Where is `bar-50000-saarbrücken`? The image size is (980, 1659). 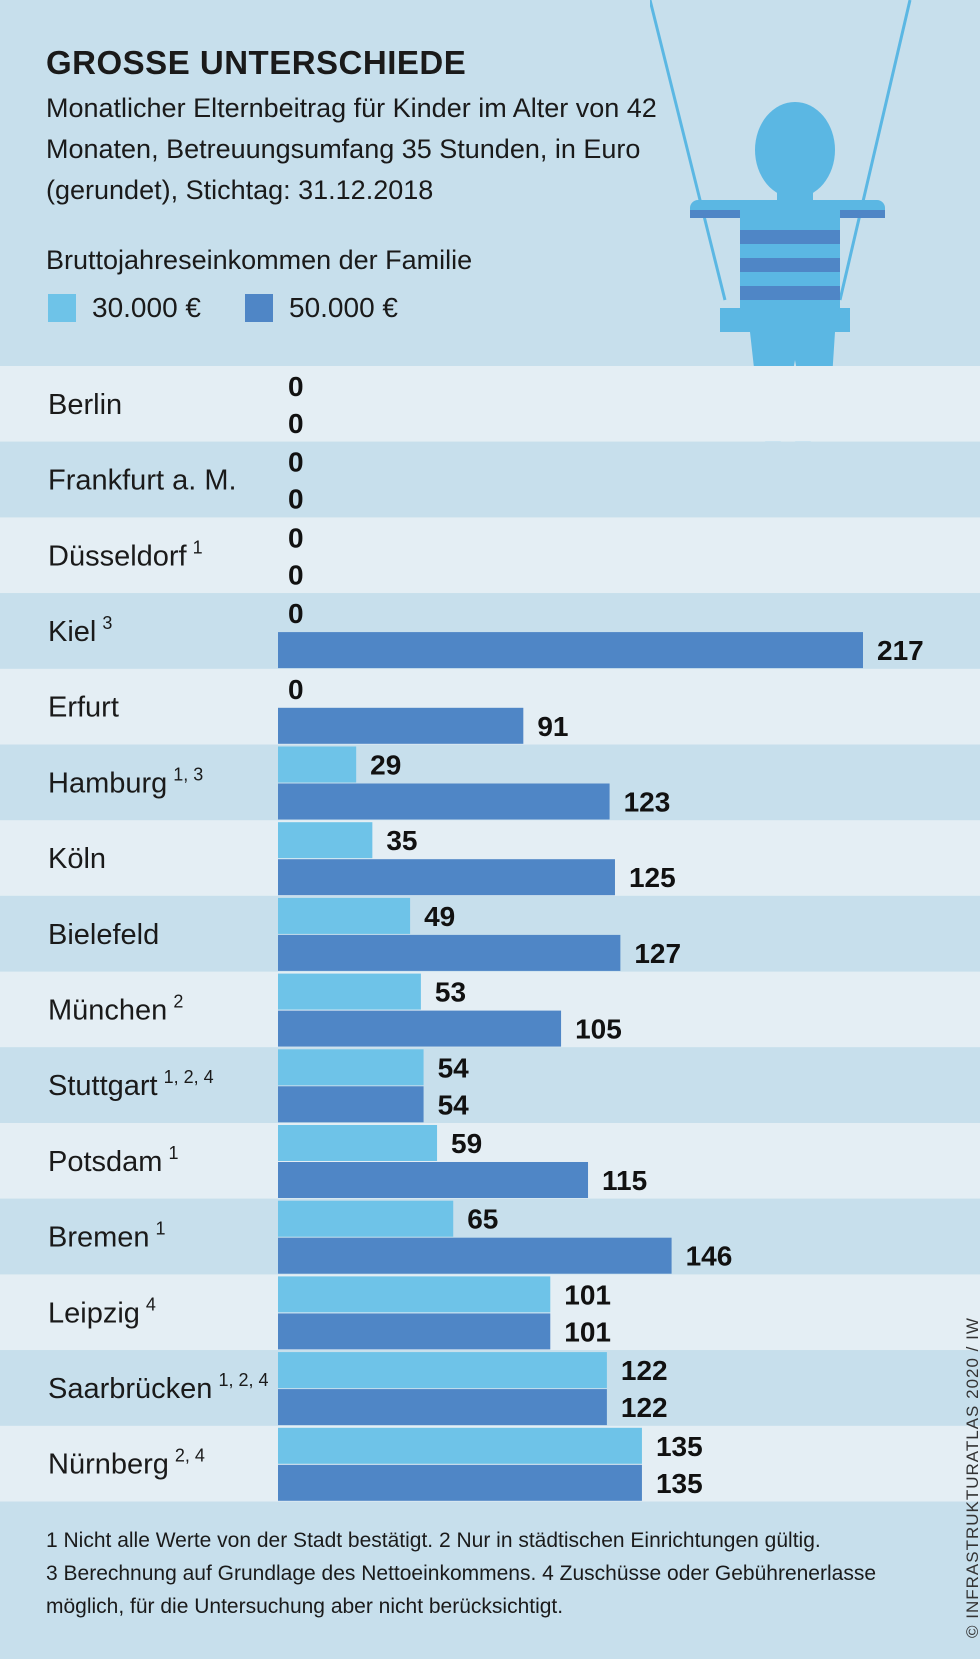 bar-50000-saarbrücken is located at coordinates (442, 1407).